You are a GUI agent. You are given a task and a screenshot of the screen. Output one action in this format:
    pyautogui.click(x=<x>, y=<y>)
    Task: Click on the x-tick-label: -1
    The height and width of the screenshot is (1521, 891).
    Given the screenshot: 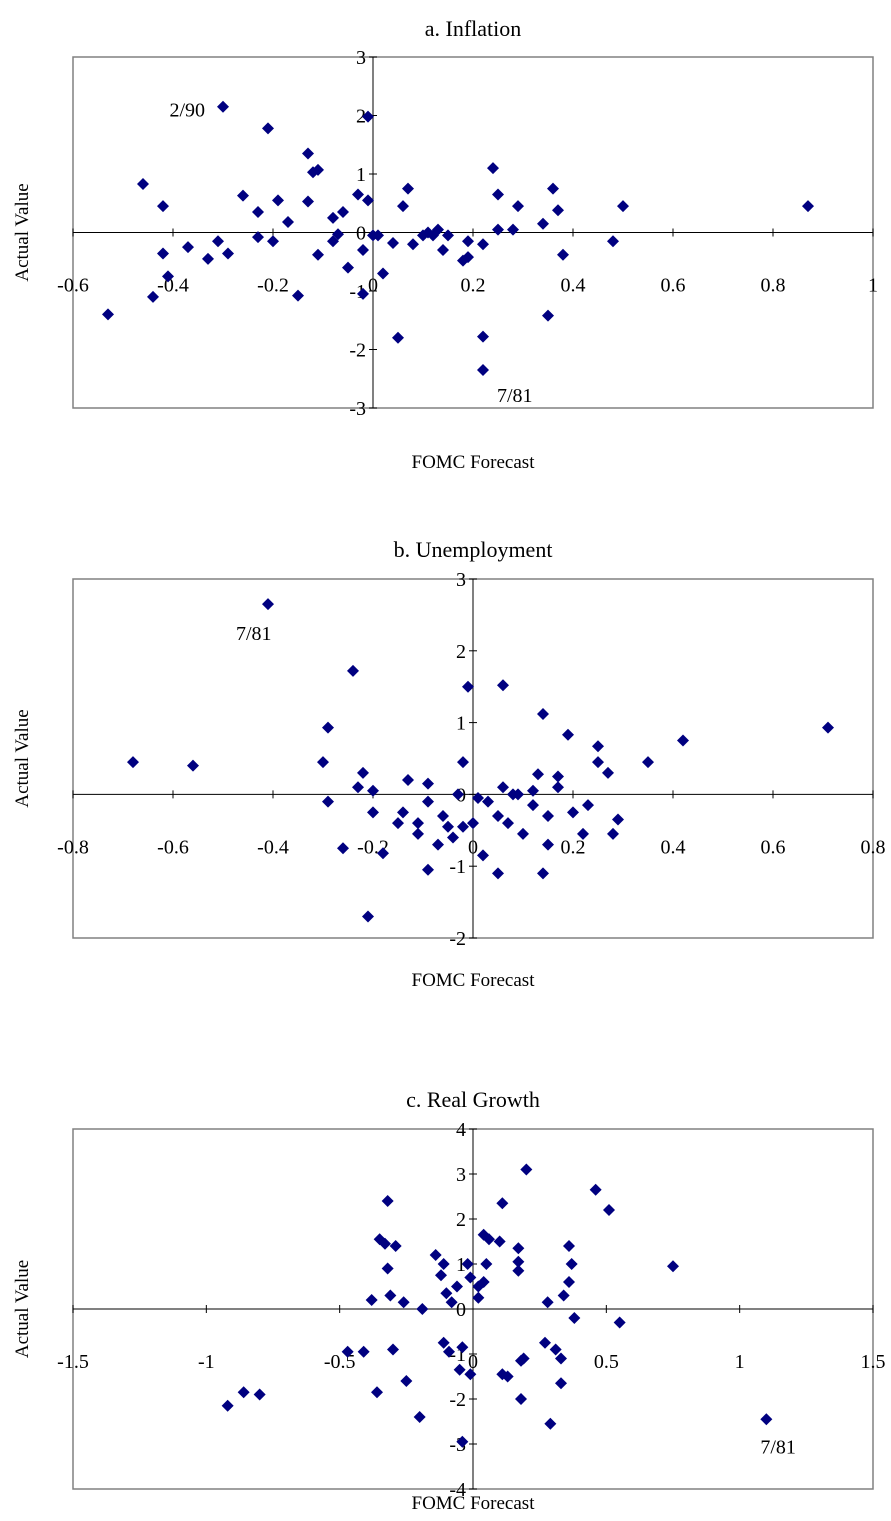 What is the action you would take?
    pyautogui.click(x=206, y=1362)
    